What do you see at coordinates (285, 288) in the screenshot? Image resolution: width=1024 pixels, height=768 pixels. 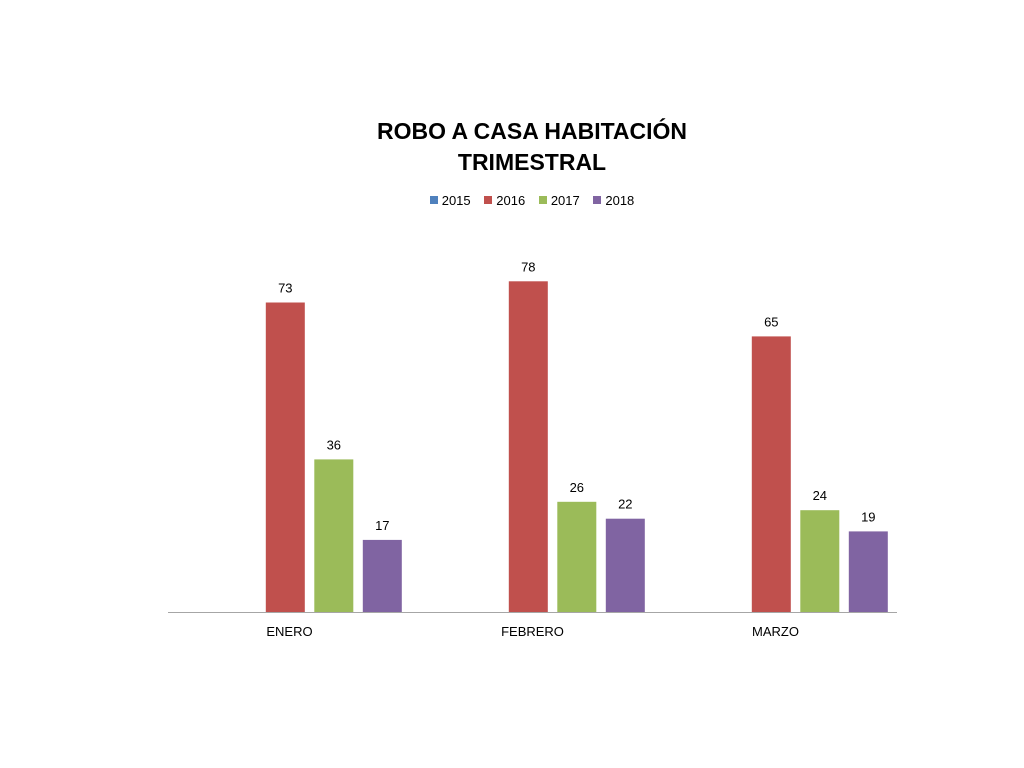 I see `data-label-enero-2016: 73` at bounding box center [285, 288].